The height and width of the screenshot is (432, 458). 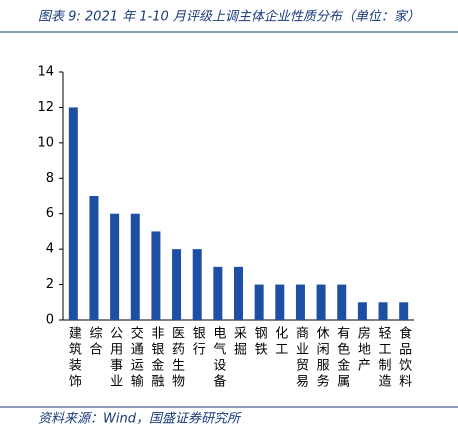 I want to click on source-note: 资料来源：Wind，国盛证券研究所, so click(x=140, y=419).